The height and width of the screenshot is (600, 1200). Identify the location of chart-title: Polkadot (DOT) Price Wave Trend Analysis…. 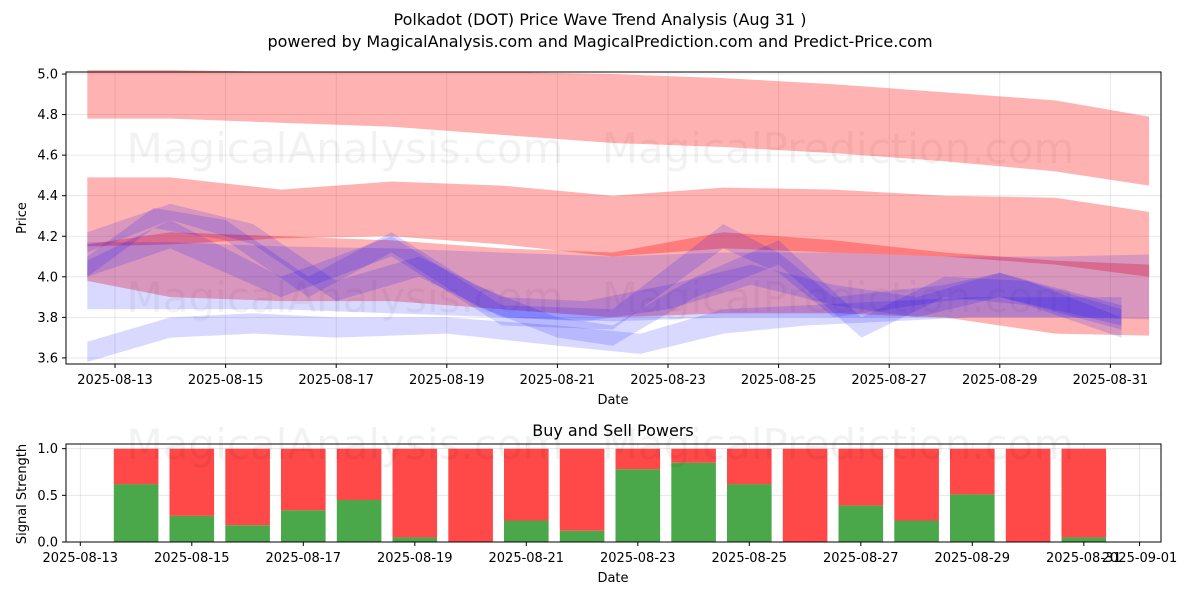
(600, 19).